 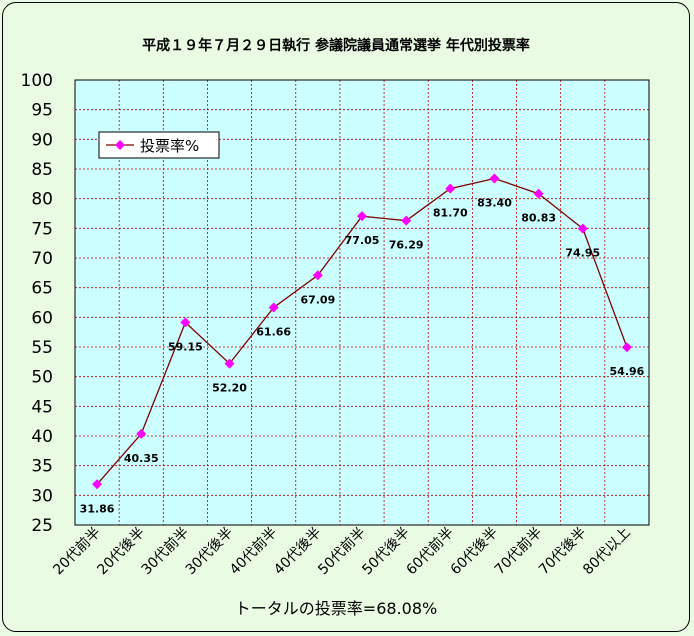 I want to click on legend: 投票率%, so click(x=159, y=145).